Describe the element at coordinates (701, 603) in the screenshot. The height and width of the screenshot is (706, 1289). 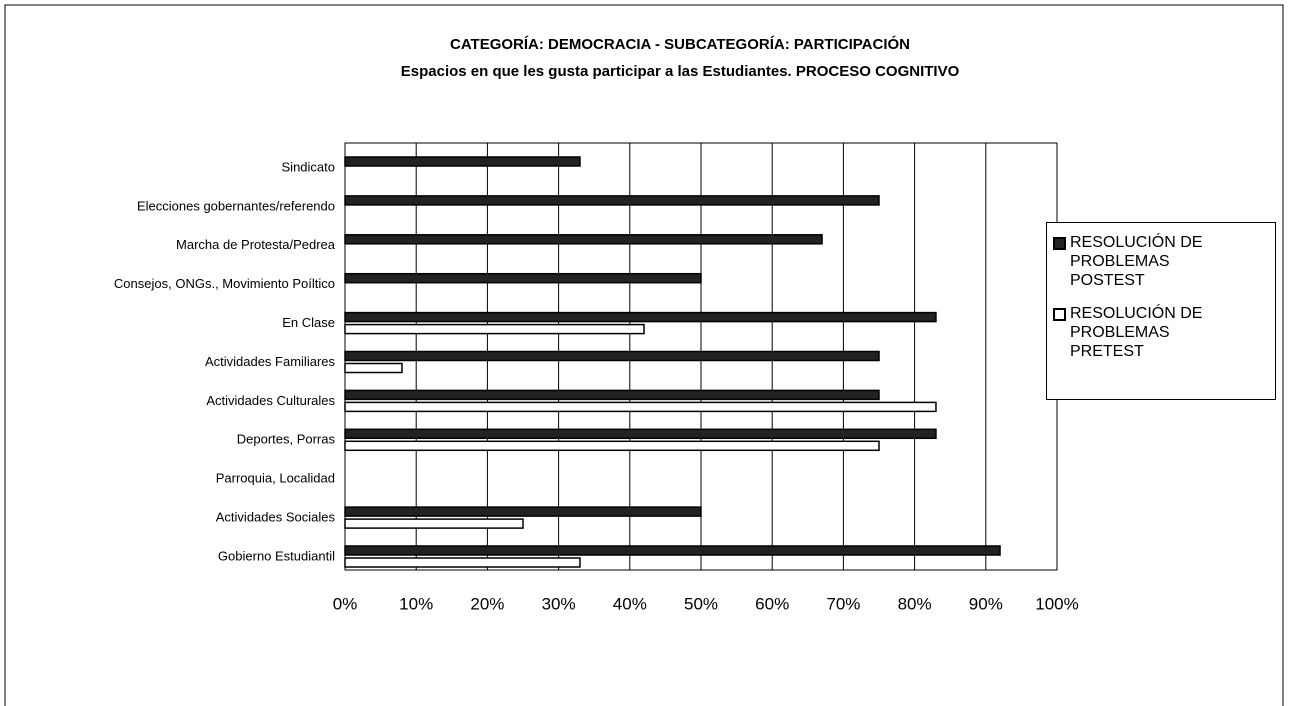
I see `x-tick-label: 50%` at that location.